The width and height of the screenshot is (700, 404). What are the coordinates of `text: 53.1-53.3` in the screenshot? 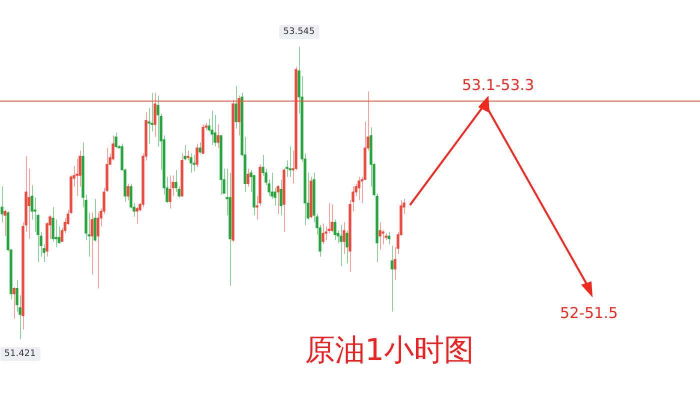 It's located at (498, 85).